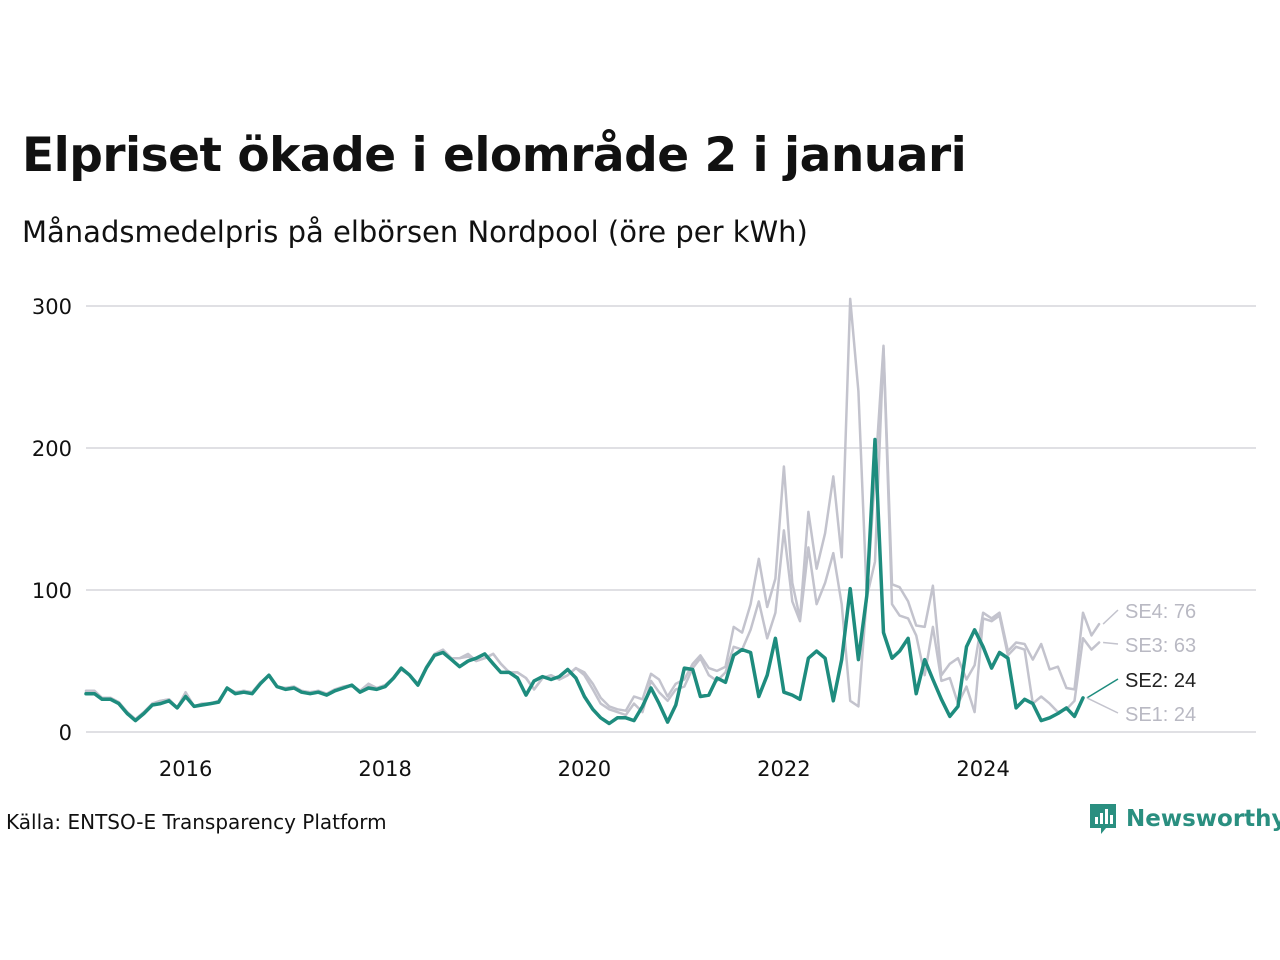 The height and width of the screenshot is (960, 1280). I want to click on leader-line-se3, so click(1111, 643).